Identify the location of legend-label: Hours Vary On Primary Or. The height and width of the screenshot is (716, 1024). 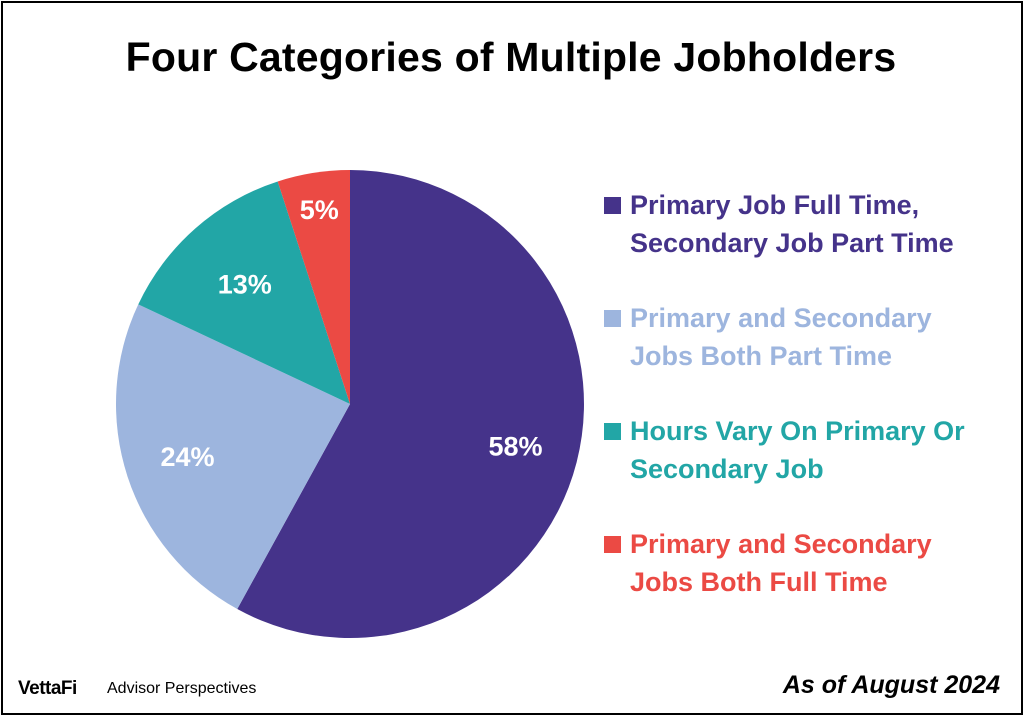
(797, 431).